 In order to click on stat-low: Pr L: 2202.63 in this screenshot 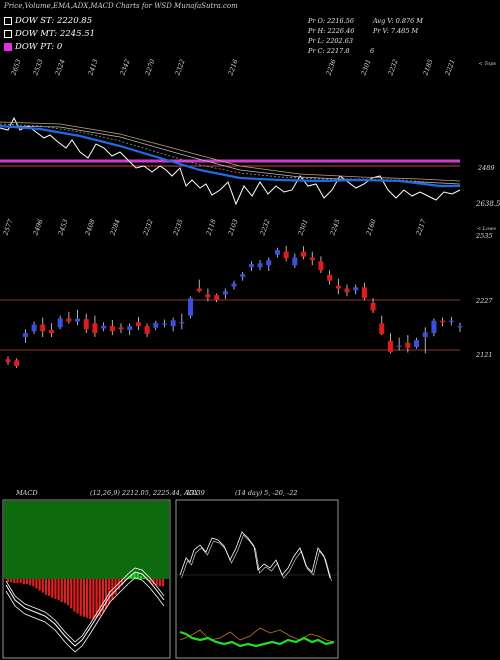, I will do `click(330, 41)`.